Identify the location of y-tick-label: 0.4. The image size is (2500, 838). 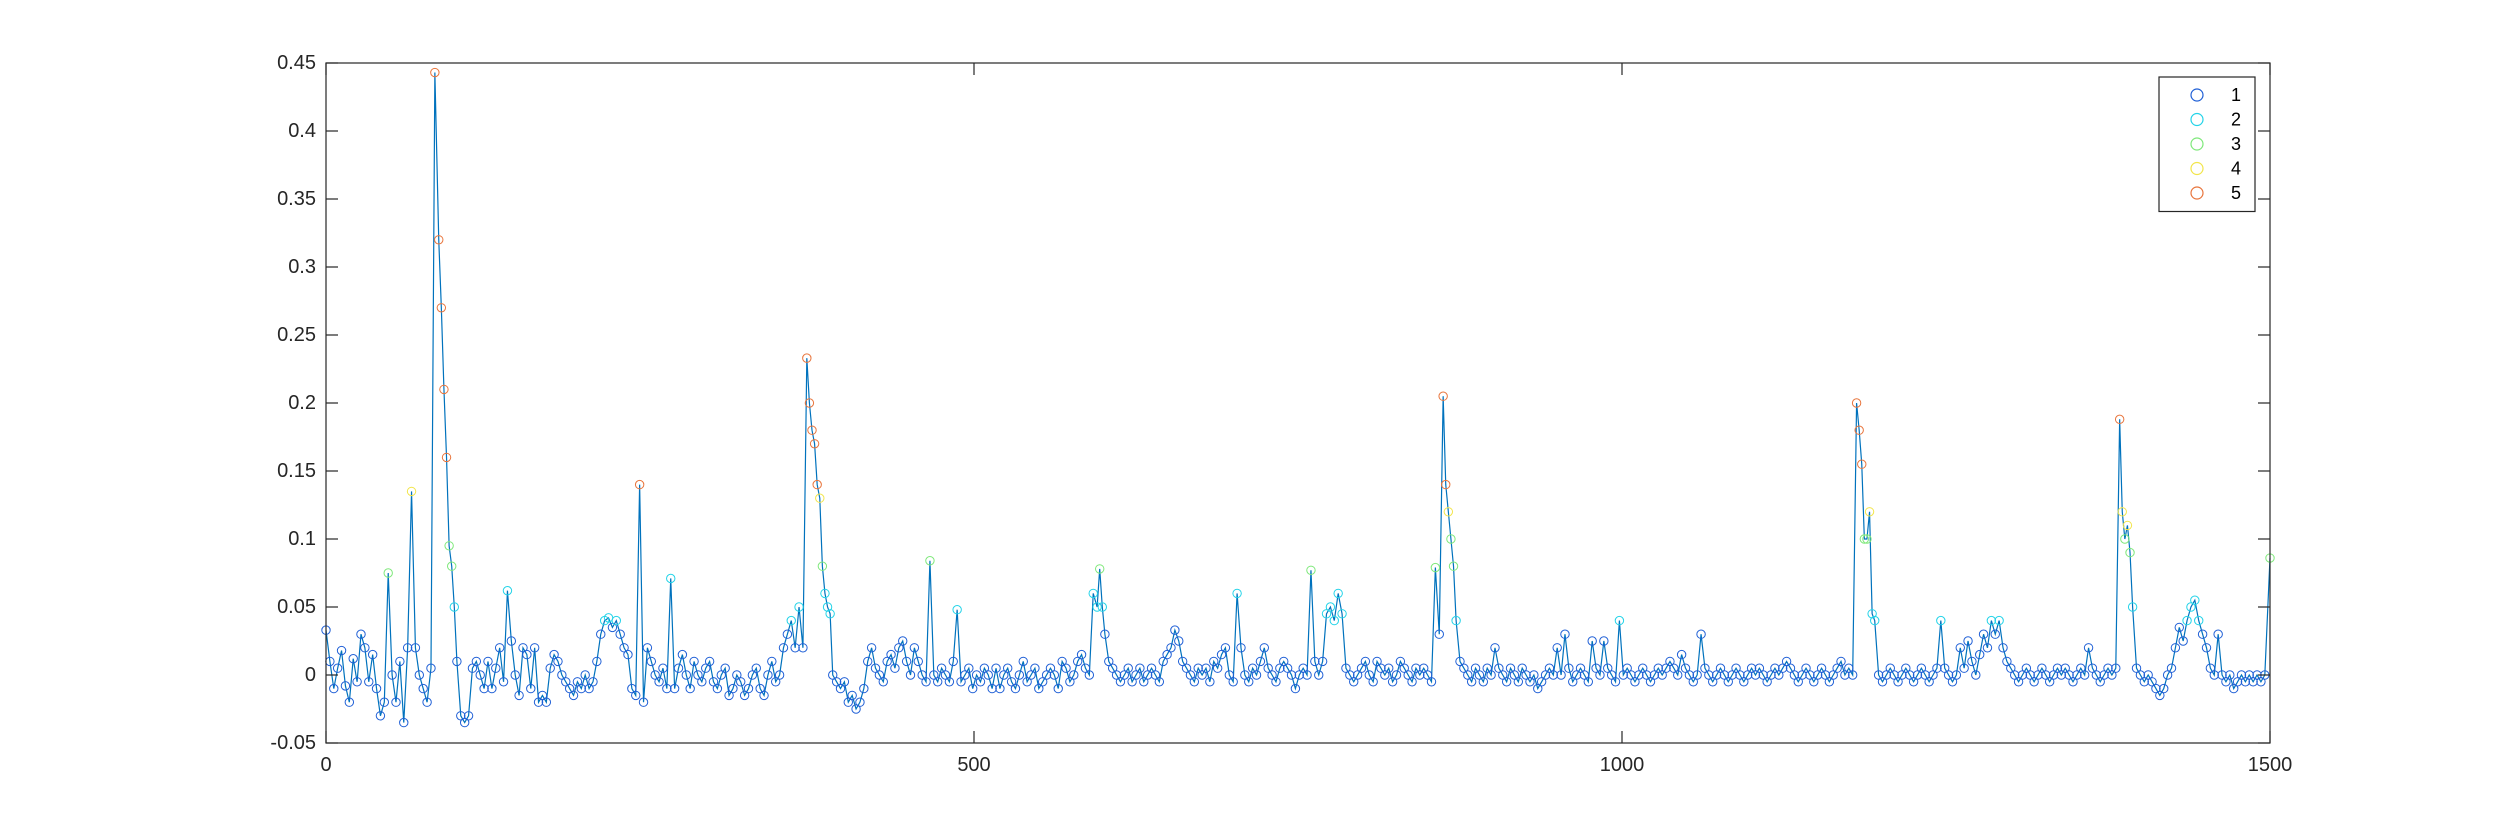
(302, 131).